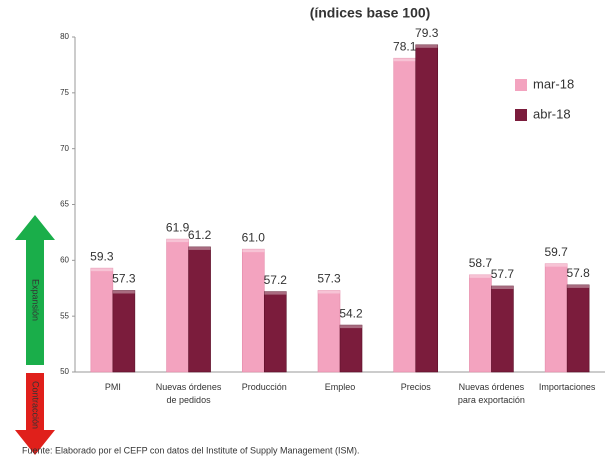  Describe the element at coordinates (112, 387) in the screenshot. I see `x-tick-label: PMI` at that location.